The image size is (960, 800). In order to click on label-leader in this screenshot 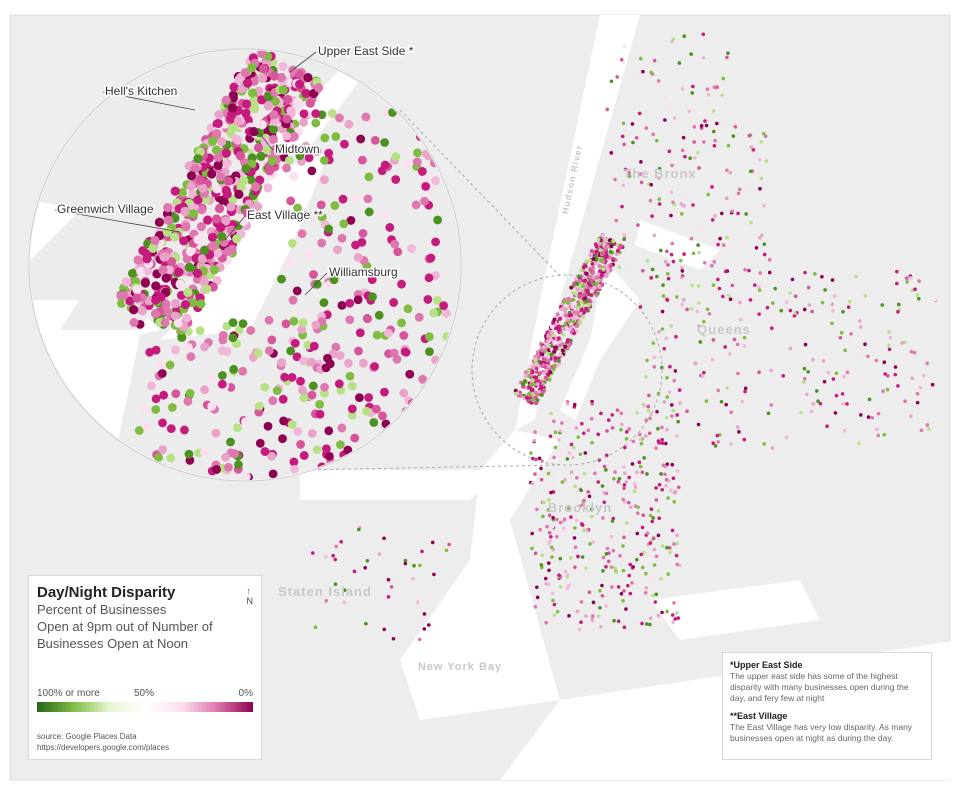, I will do `click(264, 139)`.